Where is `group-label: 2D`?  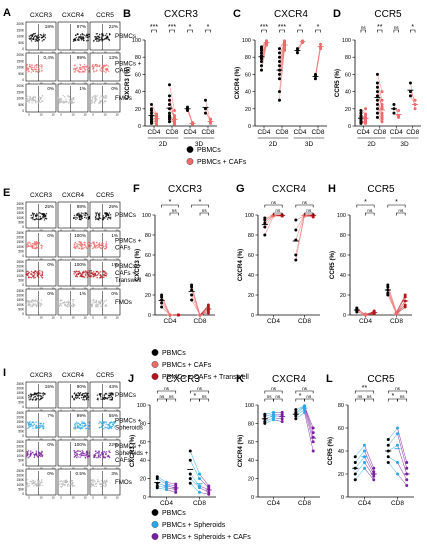
group-label: 2D is located at coordinates (273, 144).